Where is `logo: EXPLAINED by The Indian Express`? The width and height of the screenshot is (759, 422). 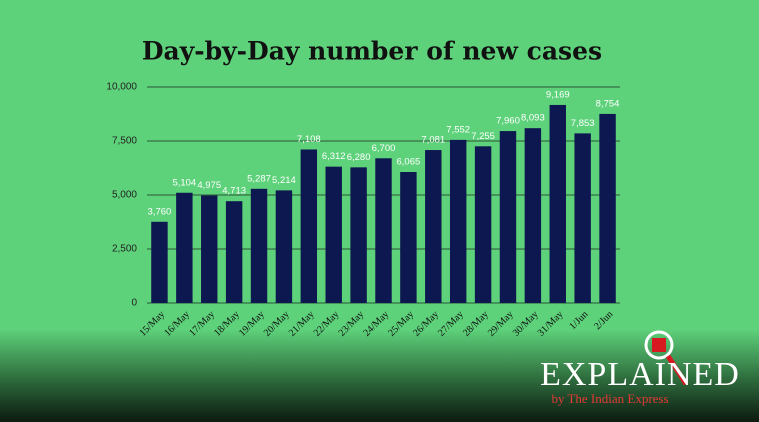 logo: EXPLAINED by The Indian Express is located at coordinates (640, 368).